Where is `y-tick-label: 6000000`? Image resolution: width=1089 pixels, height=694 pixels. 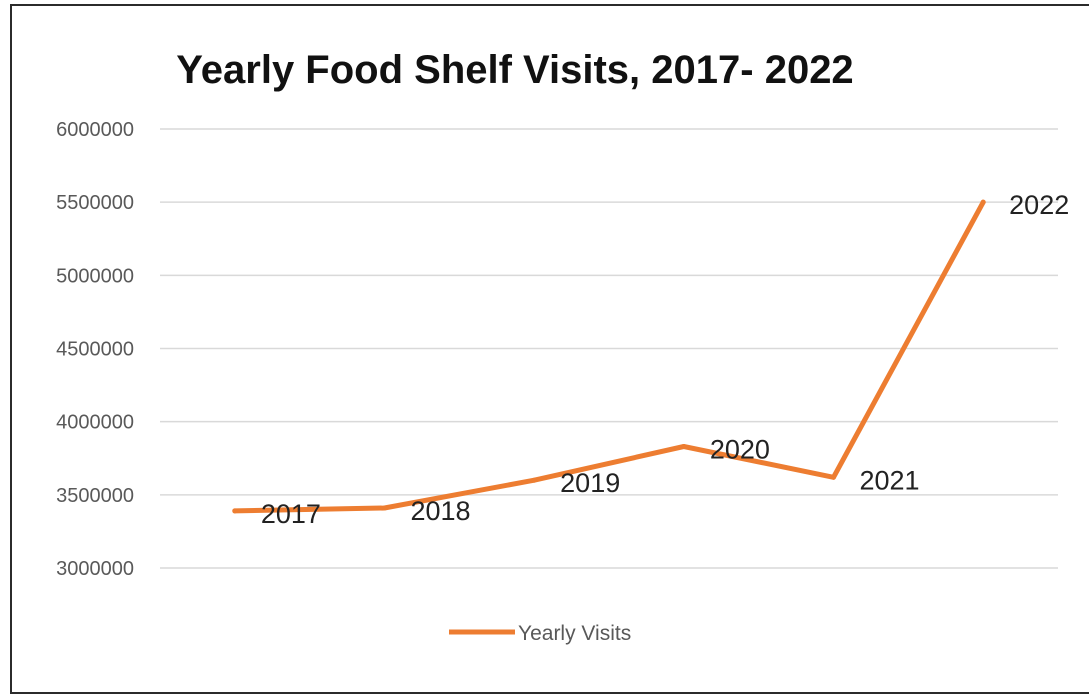
y-tick-label: 6000000 is located at coordinates (95, 130).